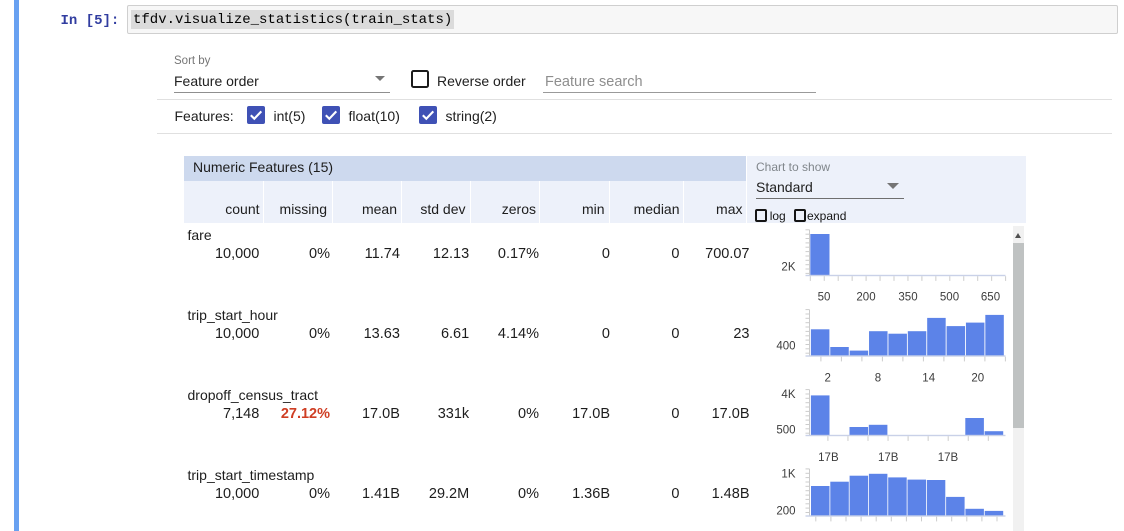 The height and width of the screenshot is (531, 1124). I want to click on svg-text: 20, so click(977, 378).